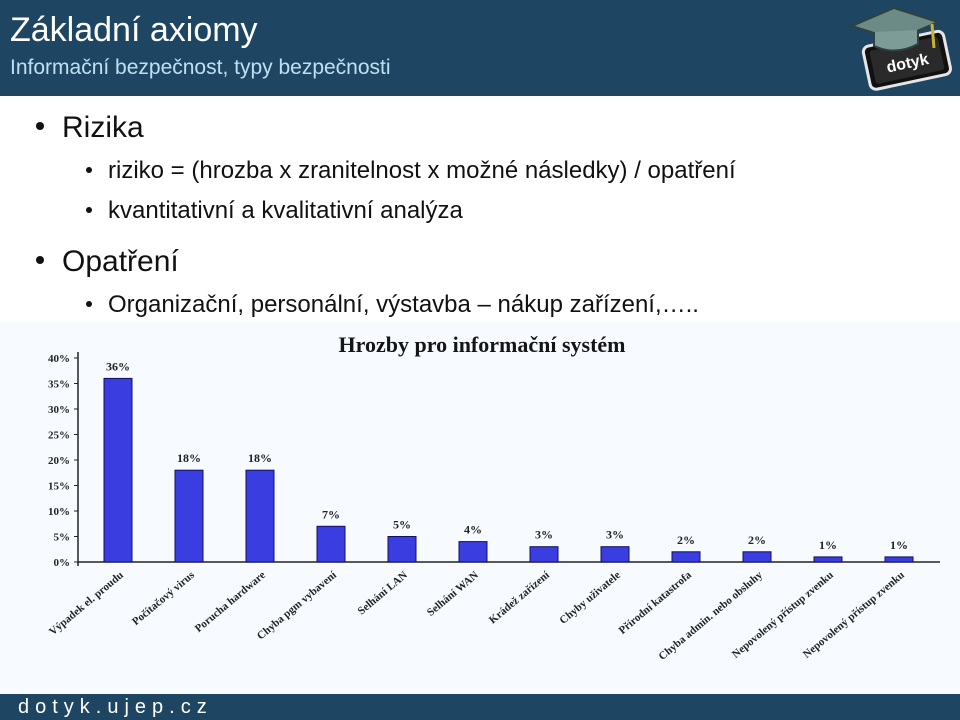  What do you see at coordinates (285, 210) in the screenshot?
I see `bullet-text: kvantitativní a kvalitativní analýza` at bounding box center [285, 210].